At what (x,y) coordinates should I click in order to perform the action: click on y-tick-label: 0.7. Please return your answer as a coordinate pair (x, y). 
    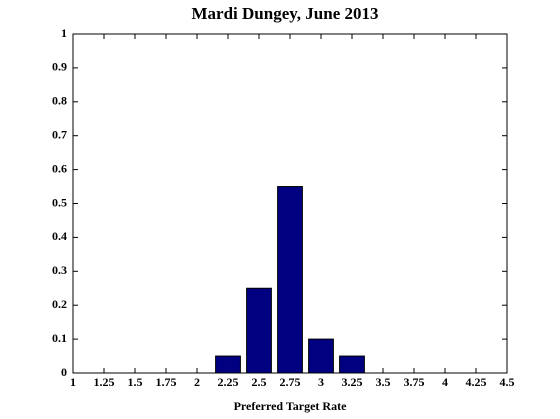
    Looking at the image, I should click on (59, 134).